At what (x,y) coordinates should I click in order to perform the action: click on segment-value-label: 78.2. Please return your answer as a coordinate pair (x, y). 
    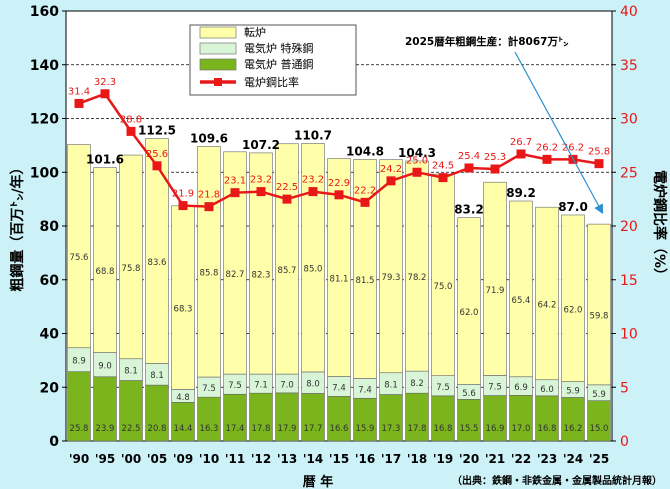
    Looking at the image, I should click on (417, 278).